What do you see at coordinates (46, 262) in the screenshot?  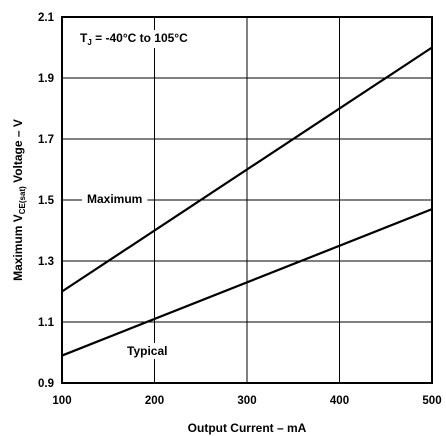 I see `y-tick-label-1_3: 1.3` at bounding box center [46, 262].